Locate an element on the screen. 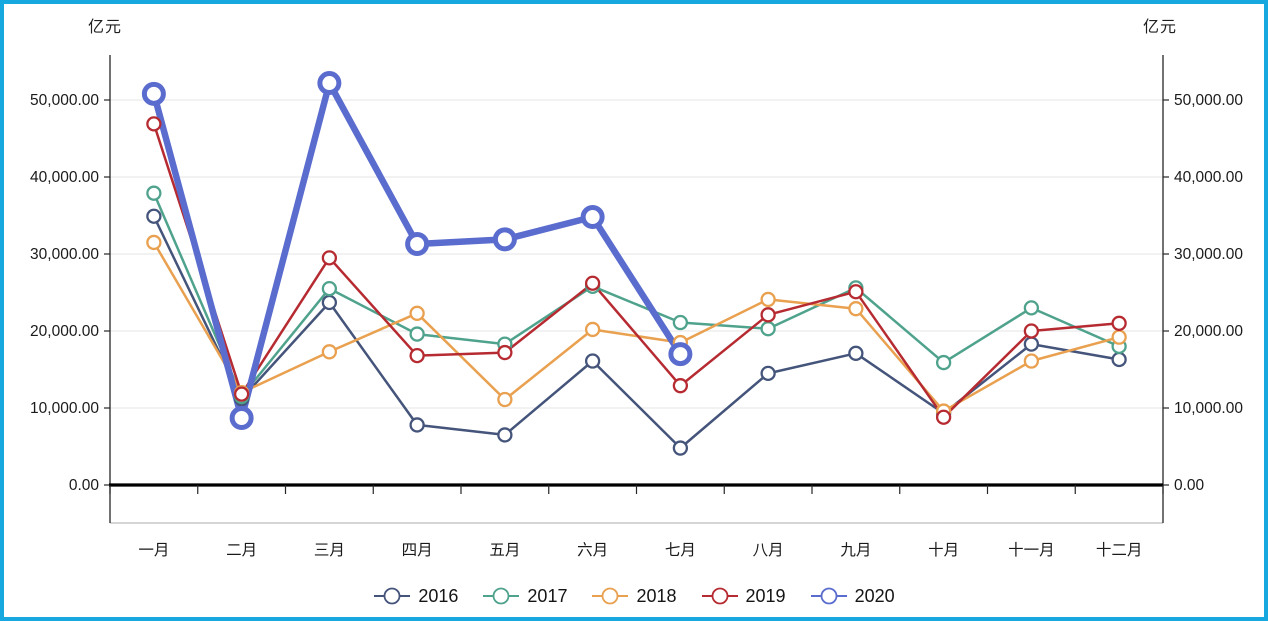  data-point-2019-四月 is located at coordinates (417, 355).